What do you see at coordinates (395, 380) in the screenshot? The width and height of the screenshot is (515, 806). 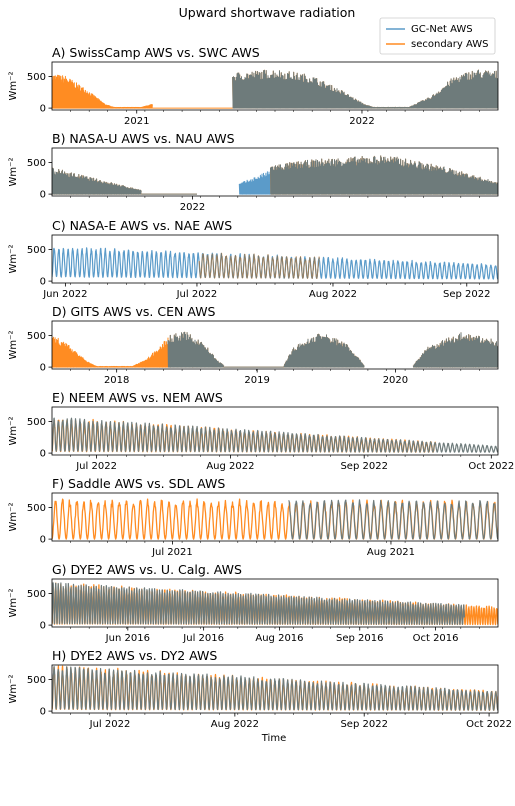 I see `x-tick-label: 2020` at bounding box center [395, 380].